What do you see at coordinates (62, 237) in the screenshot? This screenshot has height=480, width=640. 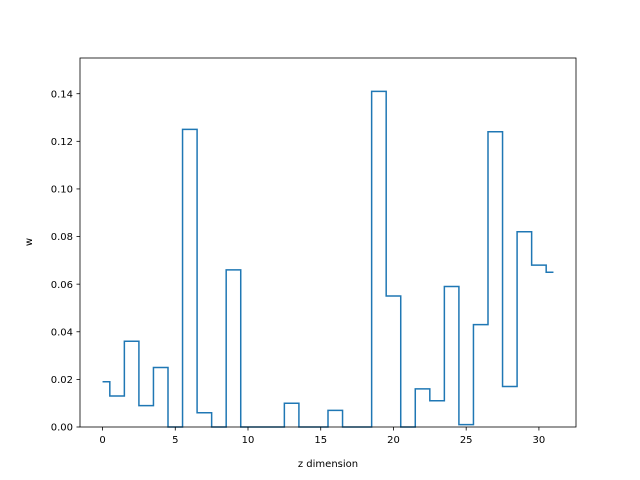 I see `y-tick-label: 0.08` at bounding box center [62, 237].